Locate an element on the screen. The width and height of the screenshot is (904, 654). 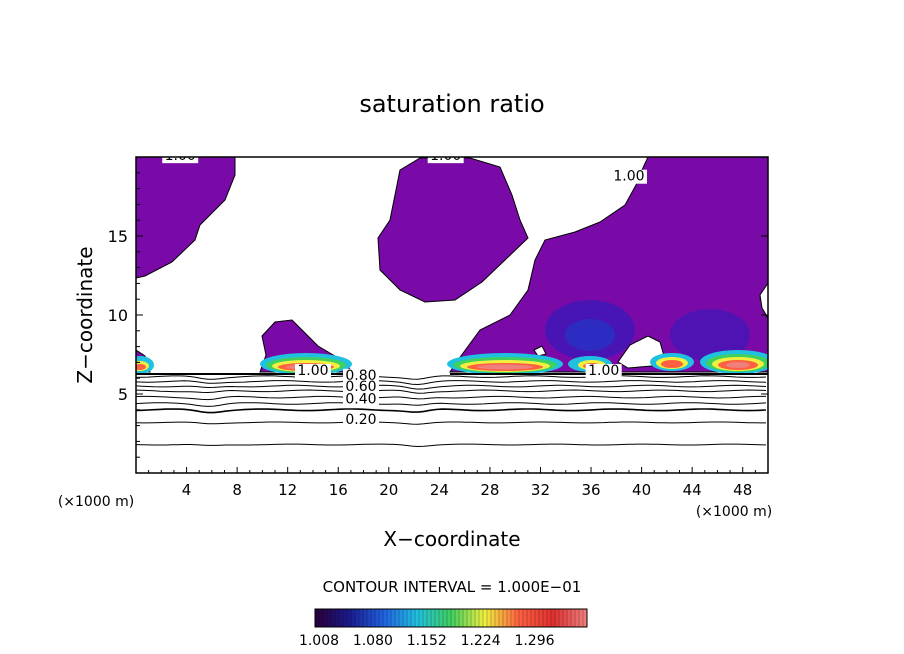
colorbar-label: 1.152 is located at coordinates (427, 641).